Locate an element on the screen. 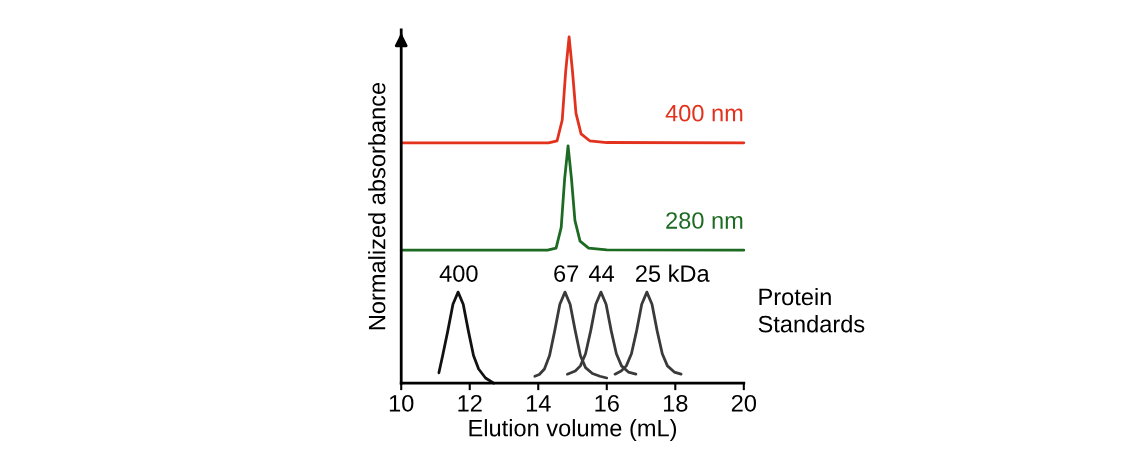  annotation: 44 is located at coordinates (601, 273).